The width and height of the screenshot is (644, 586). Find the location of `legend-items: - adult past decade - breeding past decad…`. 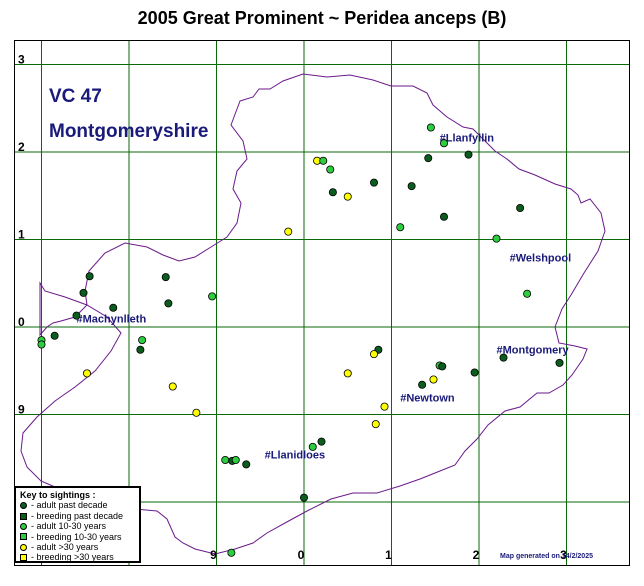

legend-items: - adult past decade - breeding past decad… is located at coordinates (77, 531).